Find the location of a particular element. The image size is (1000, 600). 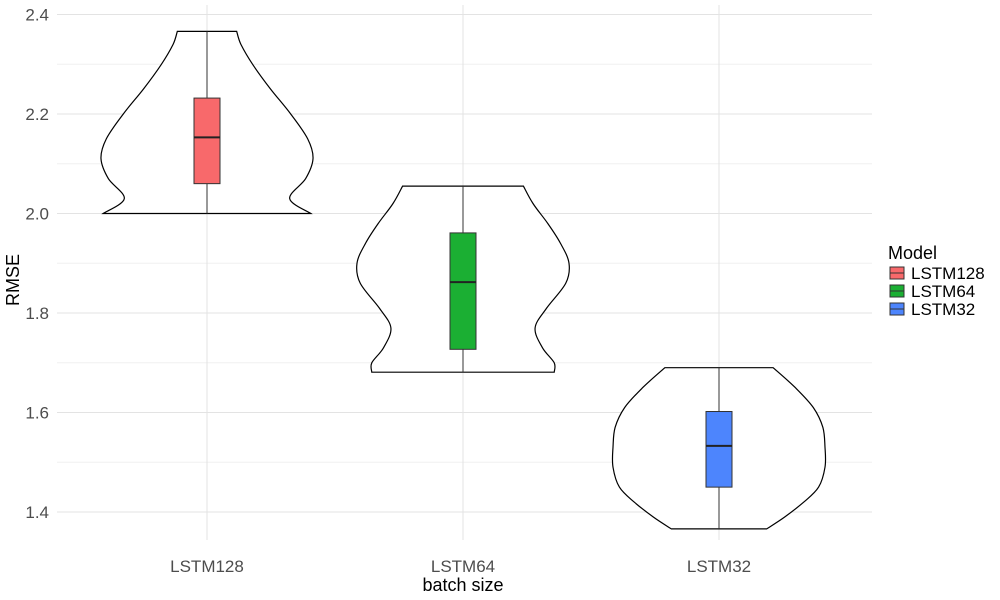

legend-label: LSTM64 is located at coordinates (943, 291).